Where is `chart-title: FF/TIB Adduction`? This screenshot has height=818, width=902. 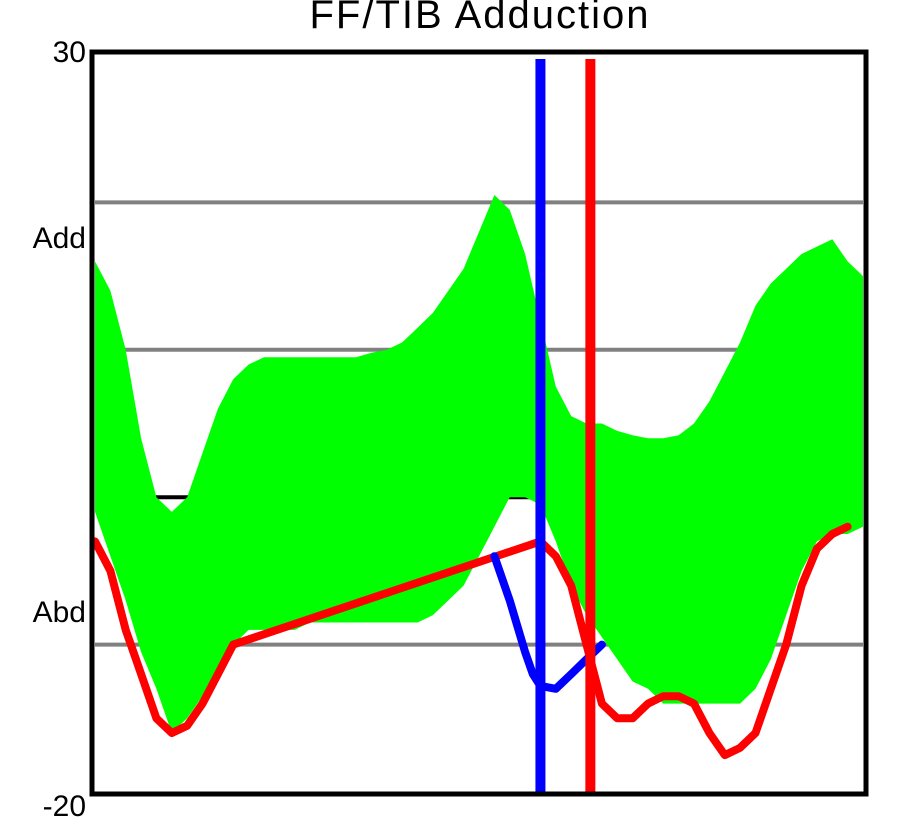
chart-title: FF/TIB Adduction is located at coordinates (479, 18).